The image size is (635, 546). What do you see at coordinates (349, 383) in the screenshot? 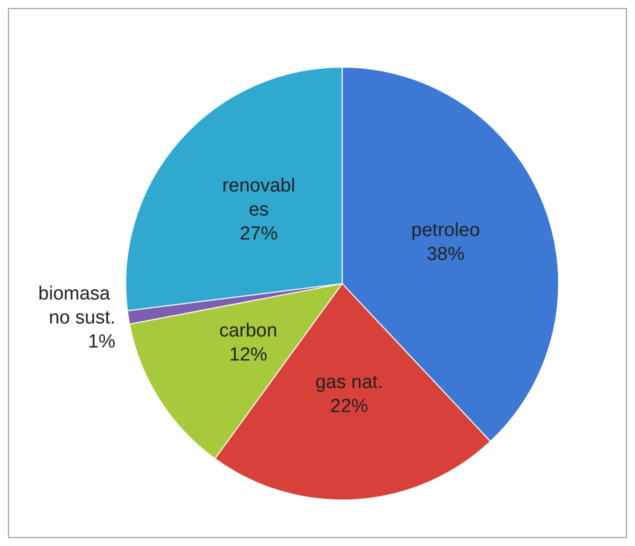
I see `slice-label: gas nat.` at bounding box center [349, 383].